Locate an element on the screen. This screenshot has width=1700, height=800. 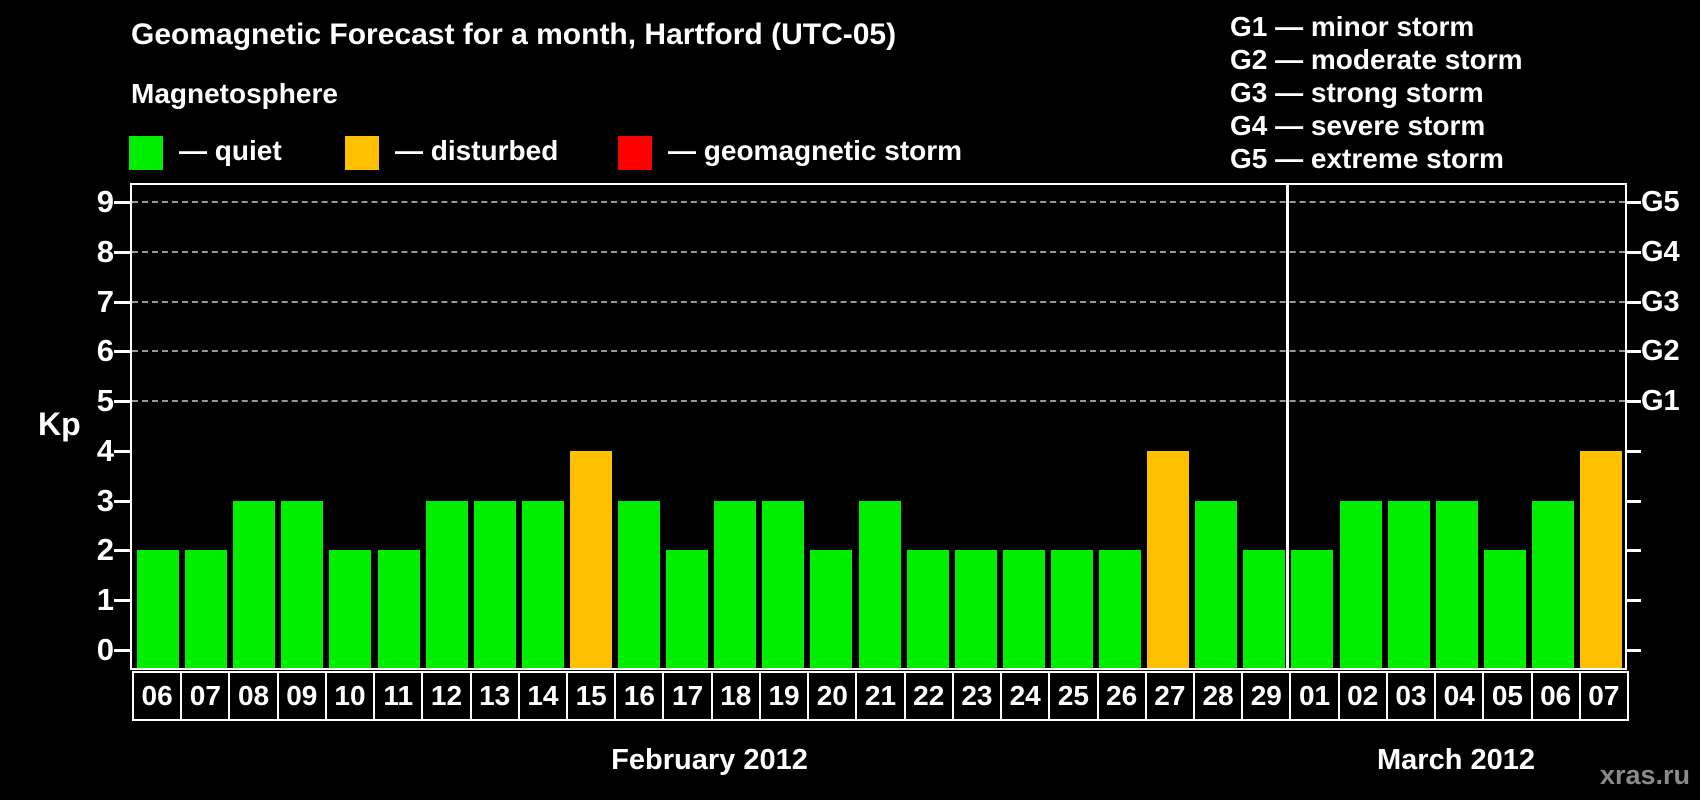
day-cell: 16 is located at coordinates (639, 696).